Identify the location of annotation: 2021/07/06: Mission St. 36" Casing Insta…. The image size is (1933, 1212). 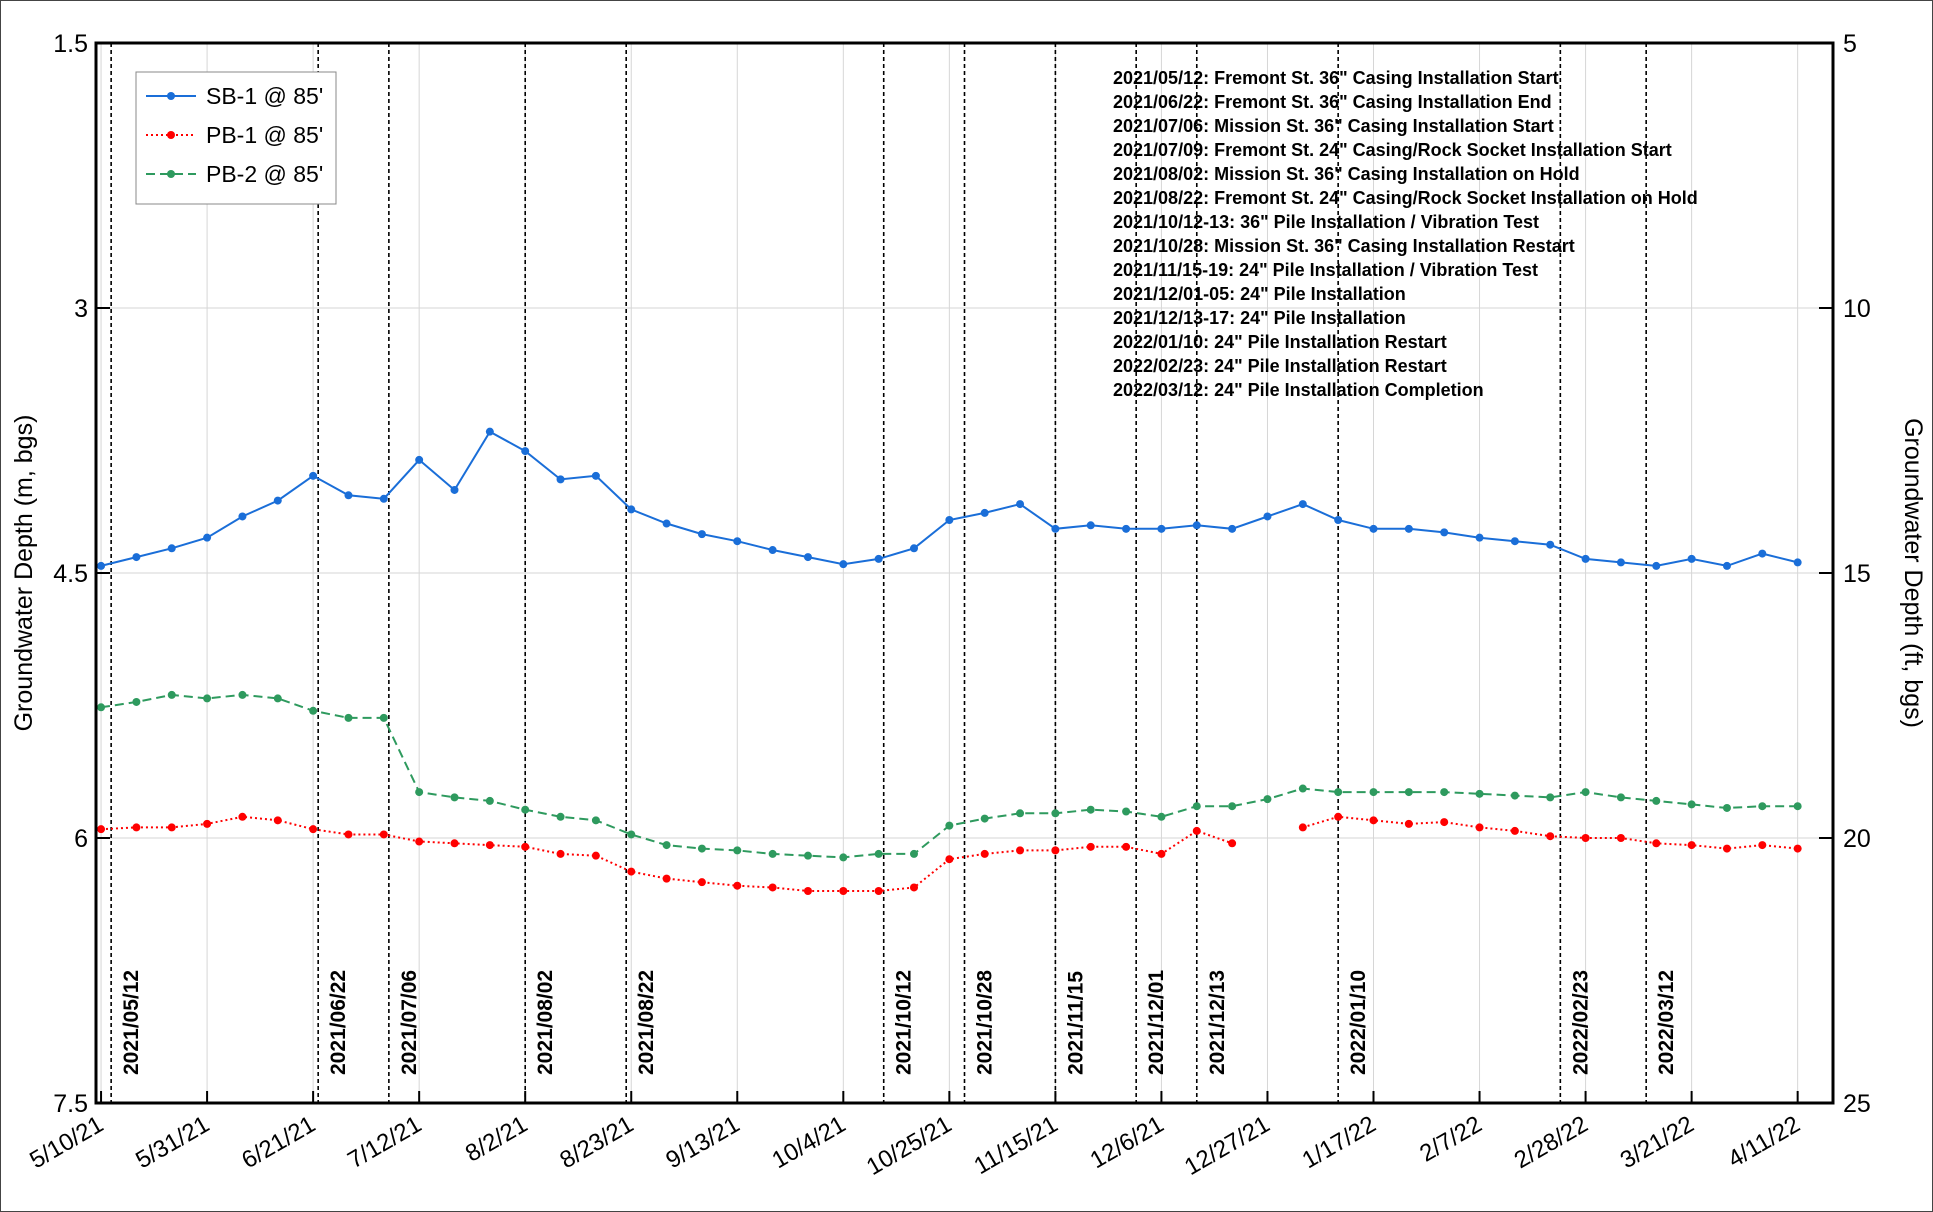
(1333, 126).